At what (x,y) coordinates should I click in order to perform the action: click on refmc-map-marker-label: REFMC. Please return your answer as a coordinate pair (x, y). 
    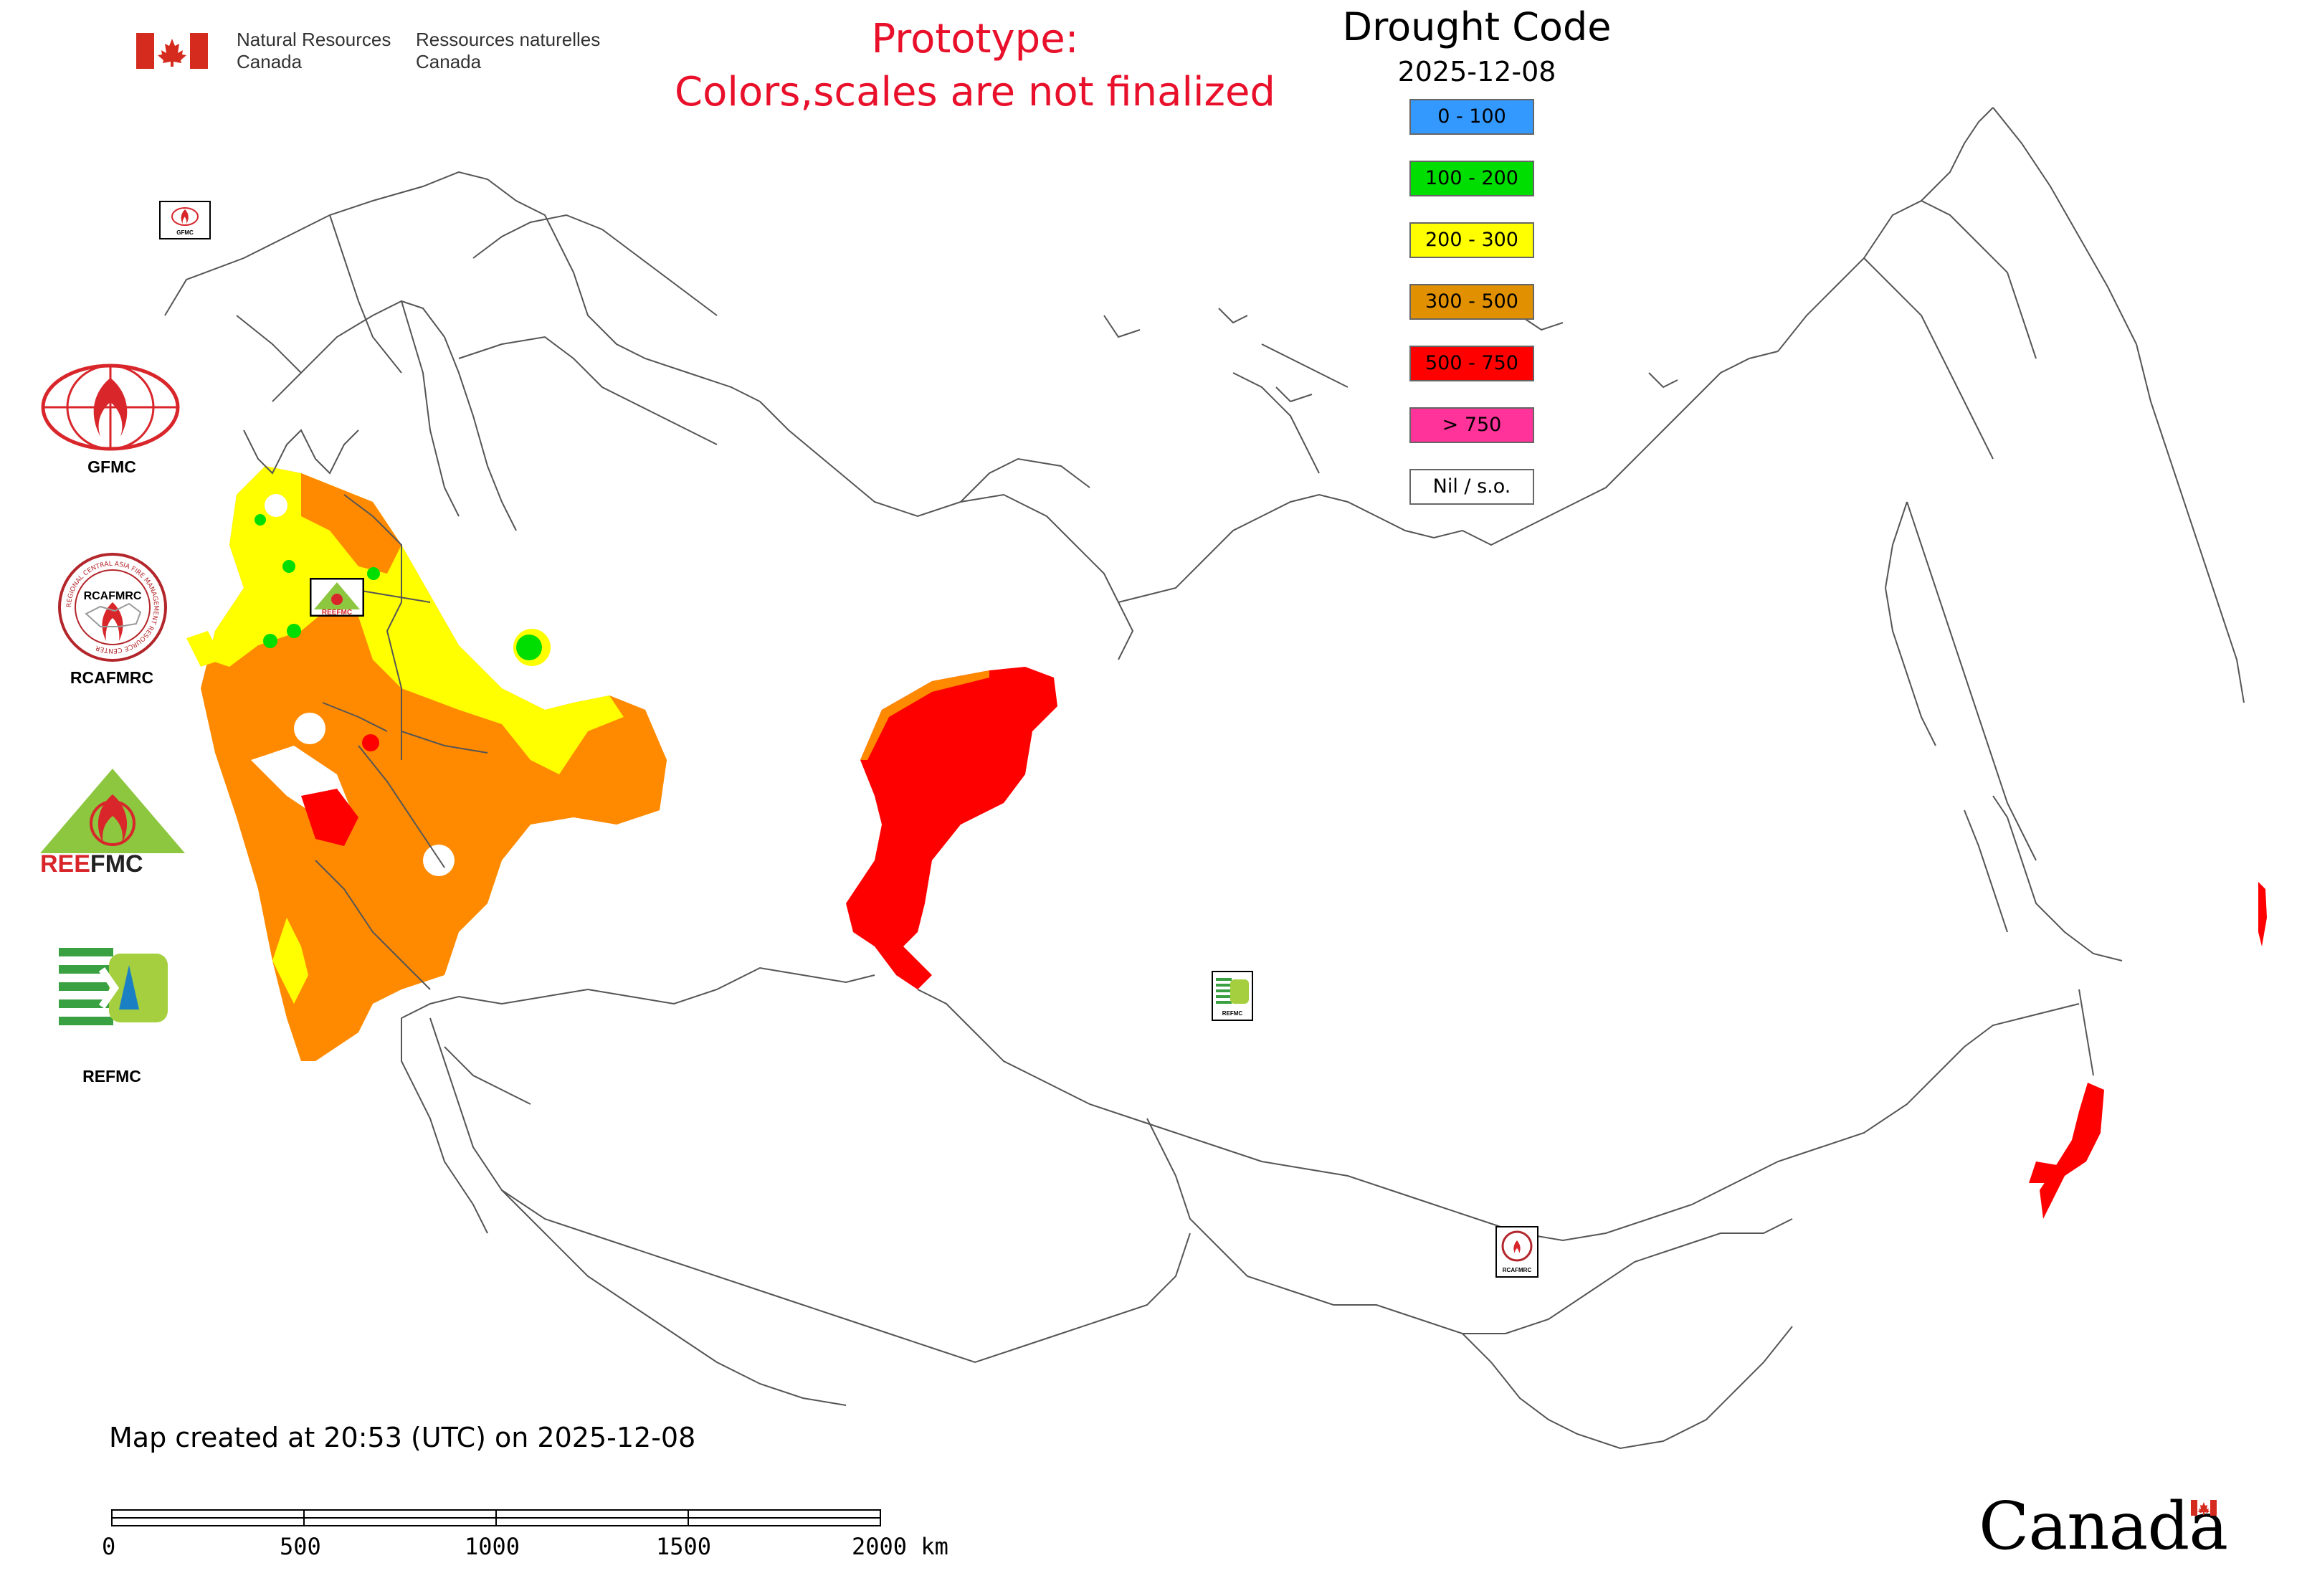
    Looking at the image, I should click on (1232, 1013).